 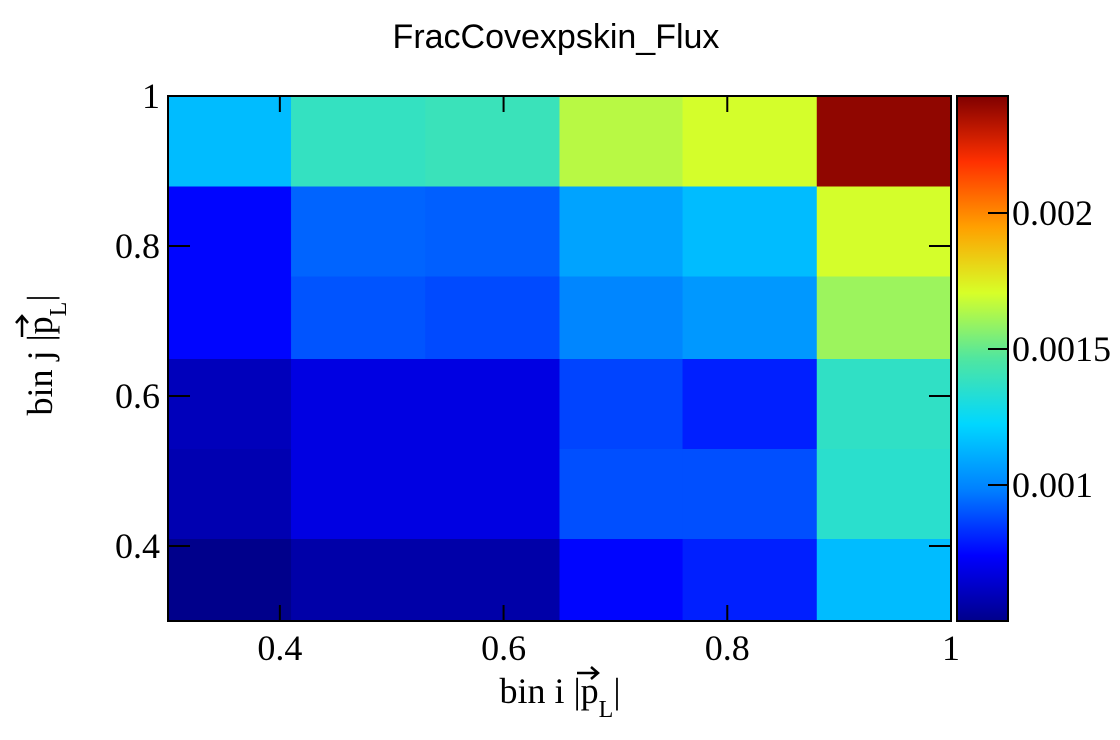 What do you see at coordinates (951, 648) in the screenshot?
I see `x-tick-label: 1` at bounding box center [951, 648].